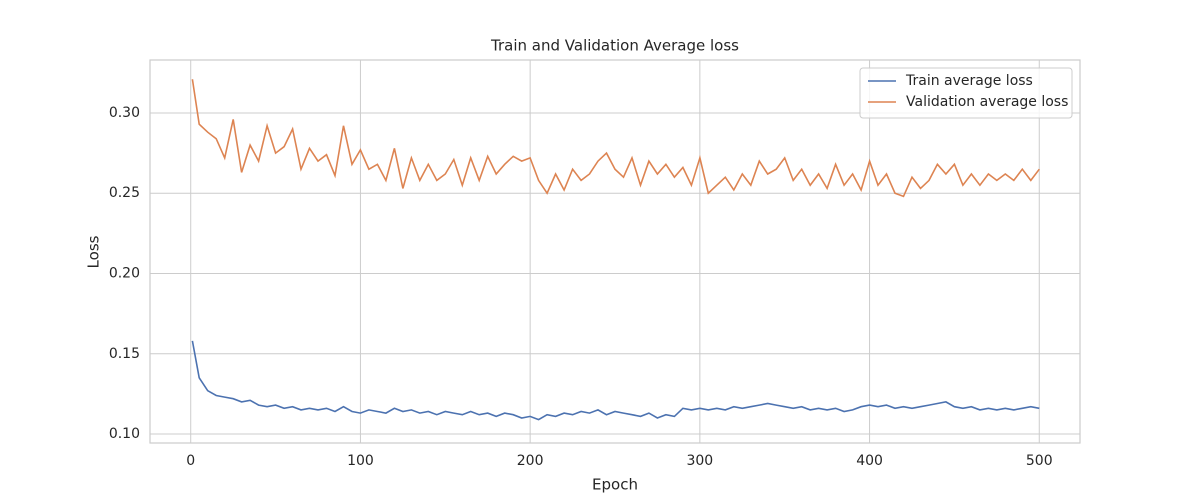 The width and height of the screenshot is (1200, 504). Describe the element at coordinates (615, 485) in the screenshot. I see `x-axis-label: Epoch` at that location.